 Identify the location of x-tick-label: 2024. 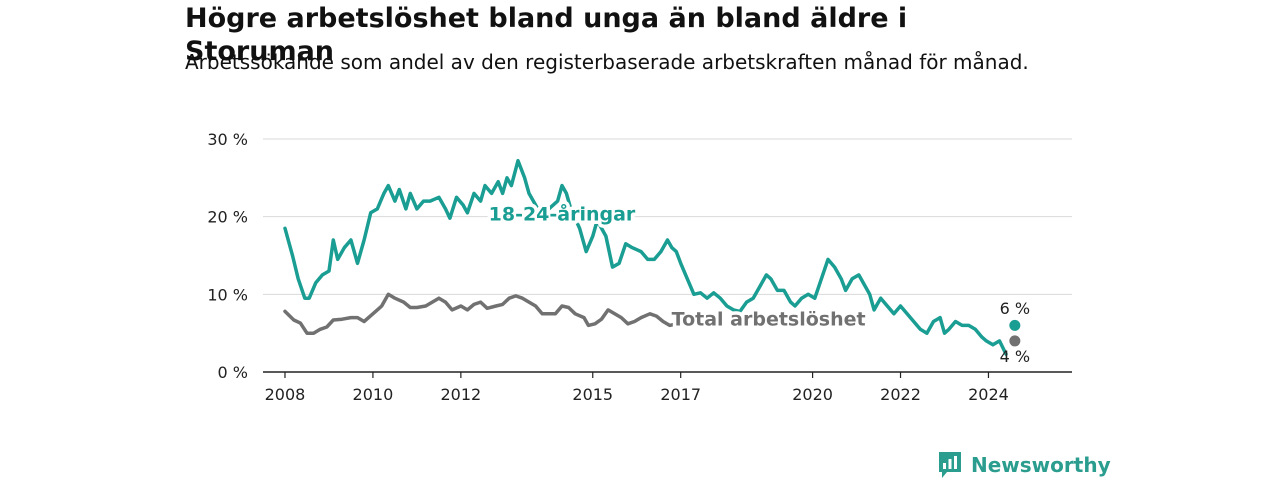
(988, 394).